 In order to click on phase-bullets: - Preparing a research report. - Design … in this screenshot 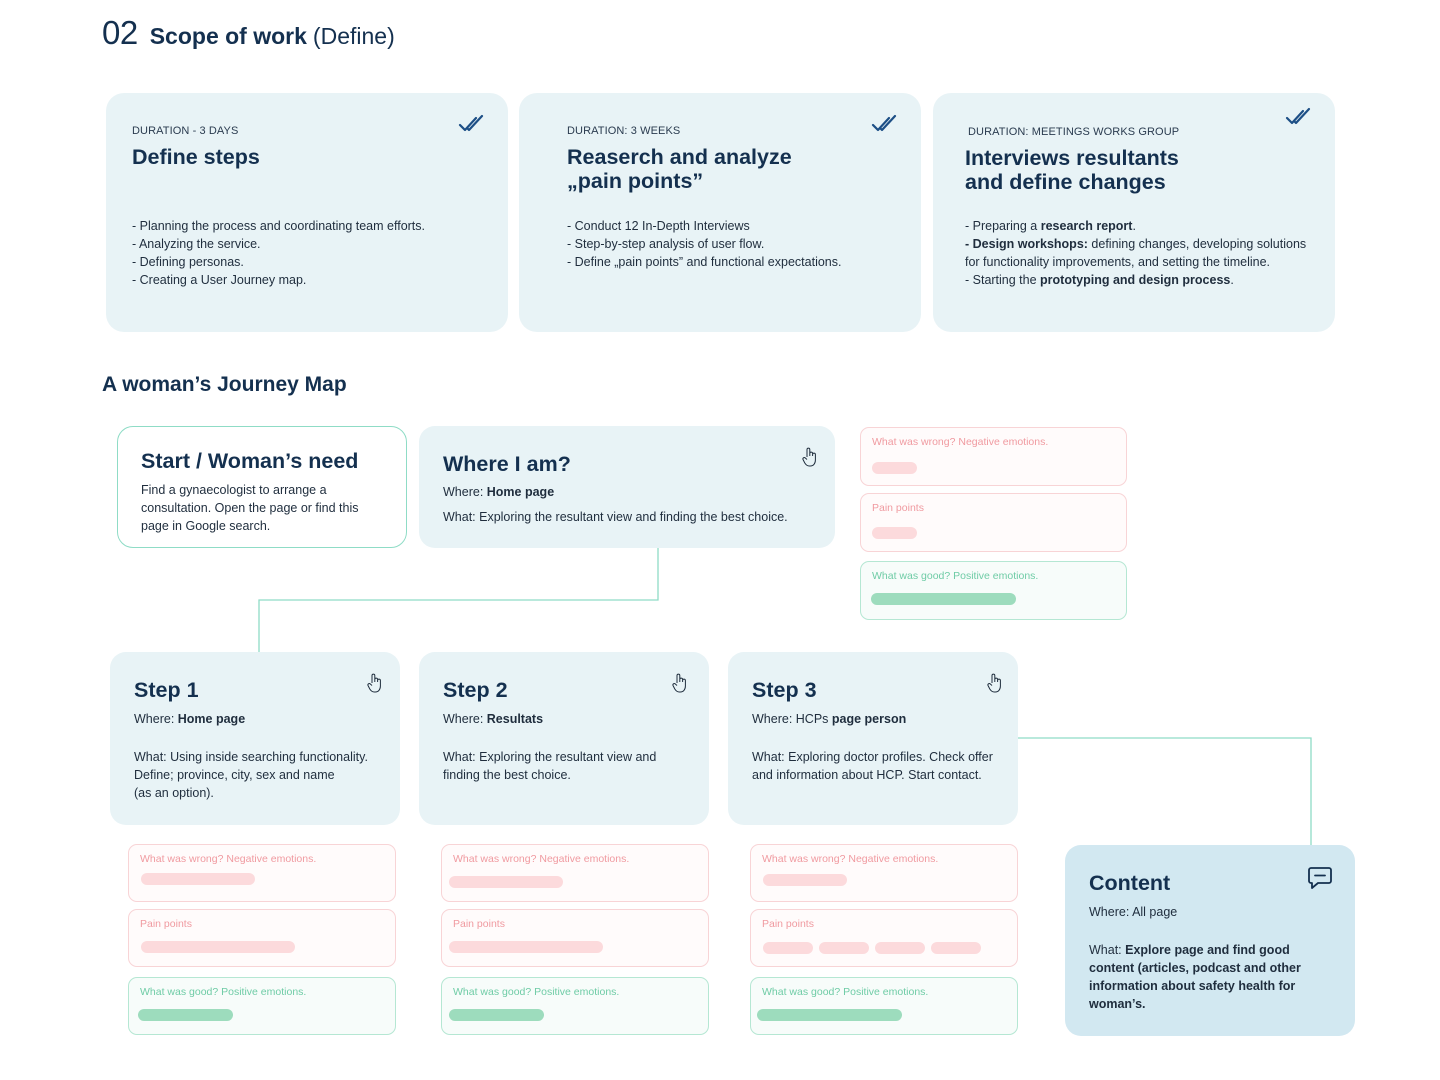, I will do `click(1143, 253)`.